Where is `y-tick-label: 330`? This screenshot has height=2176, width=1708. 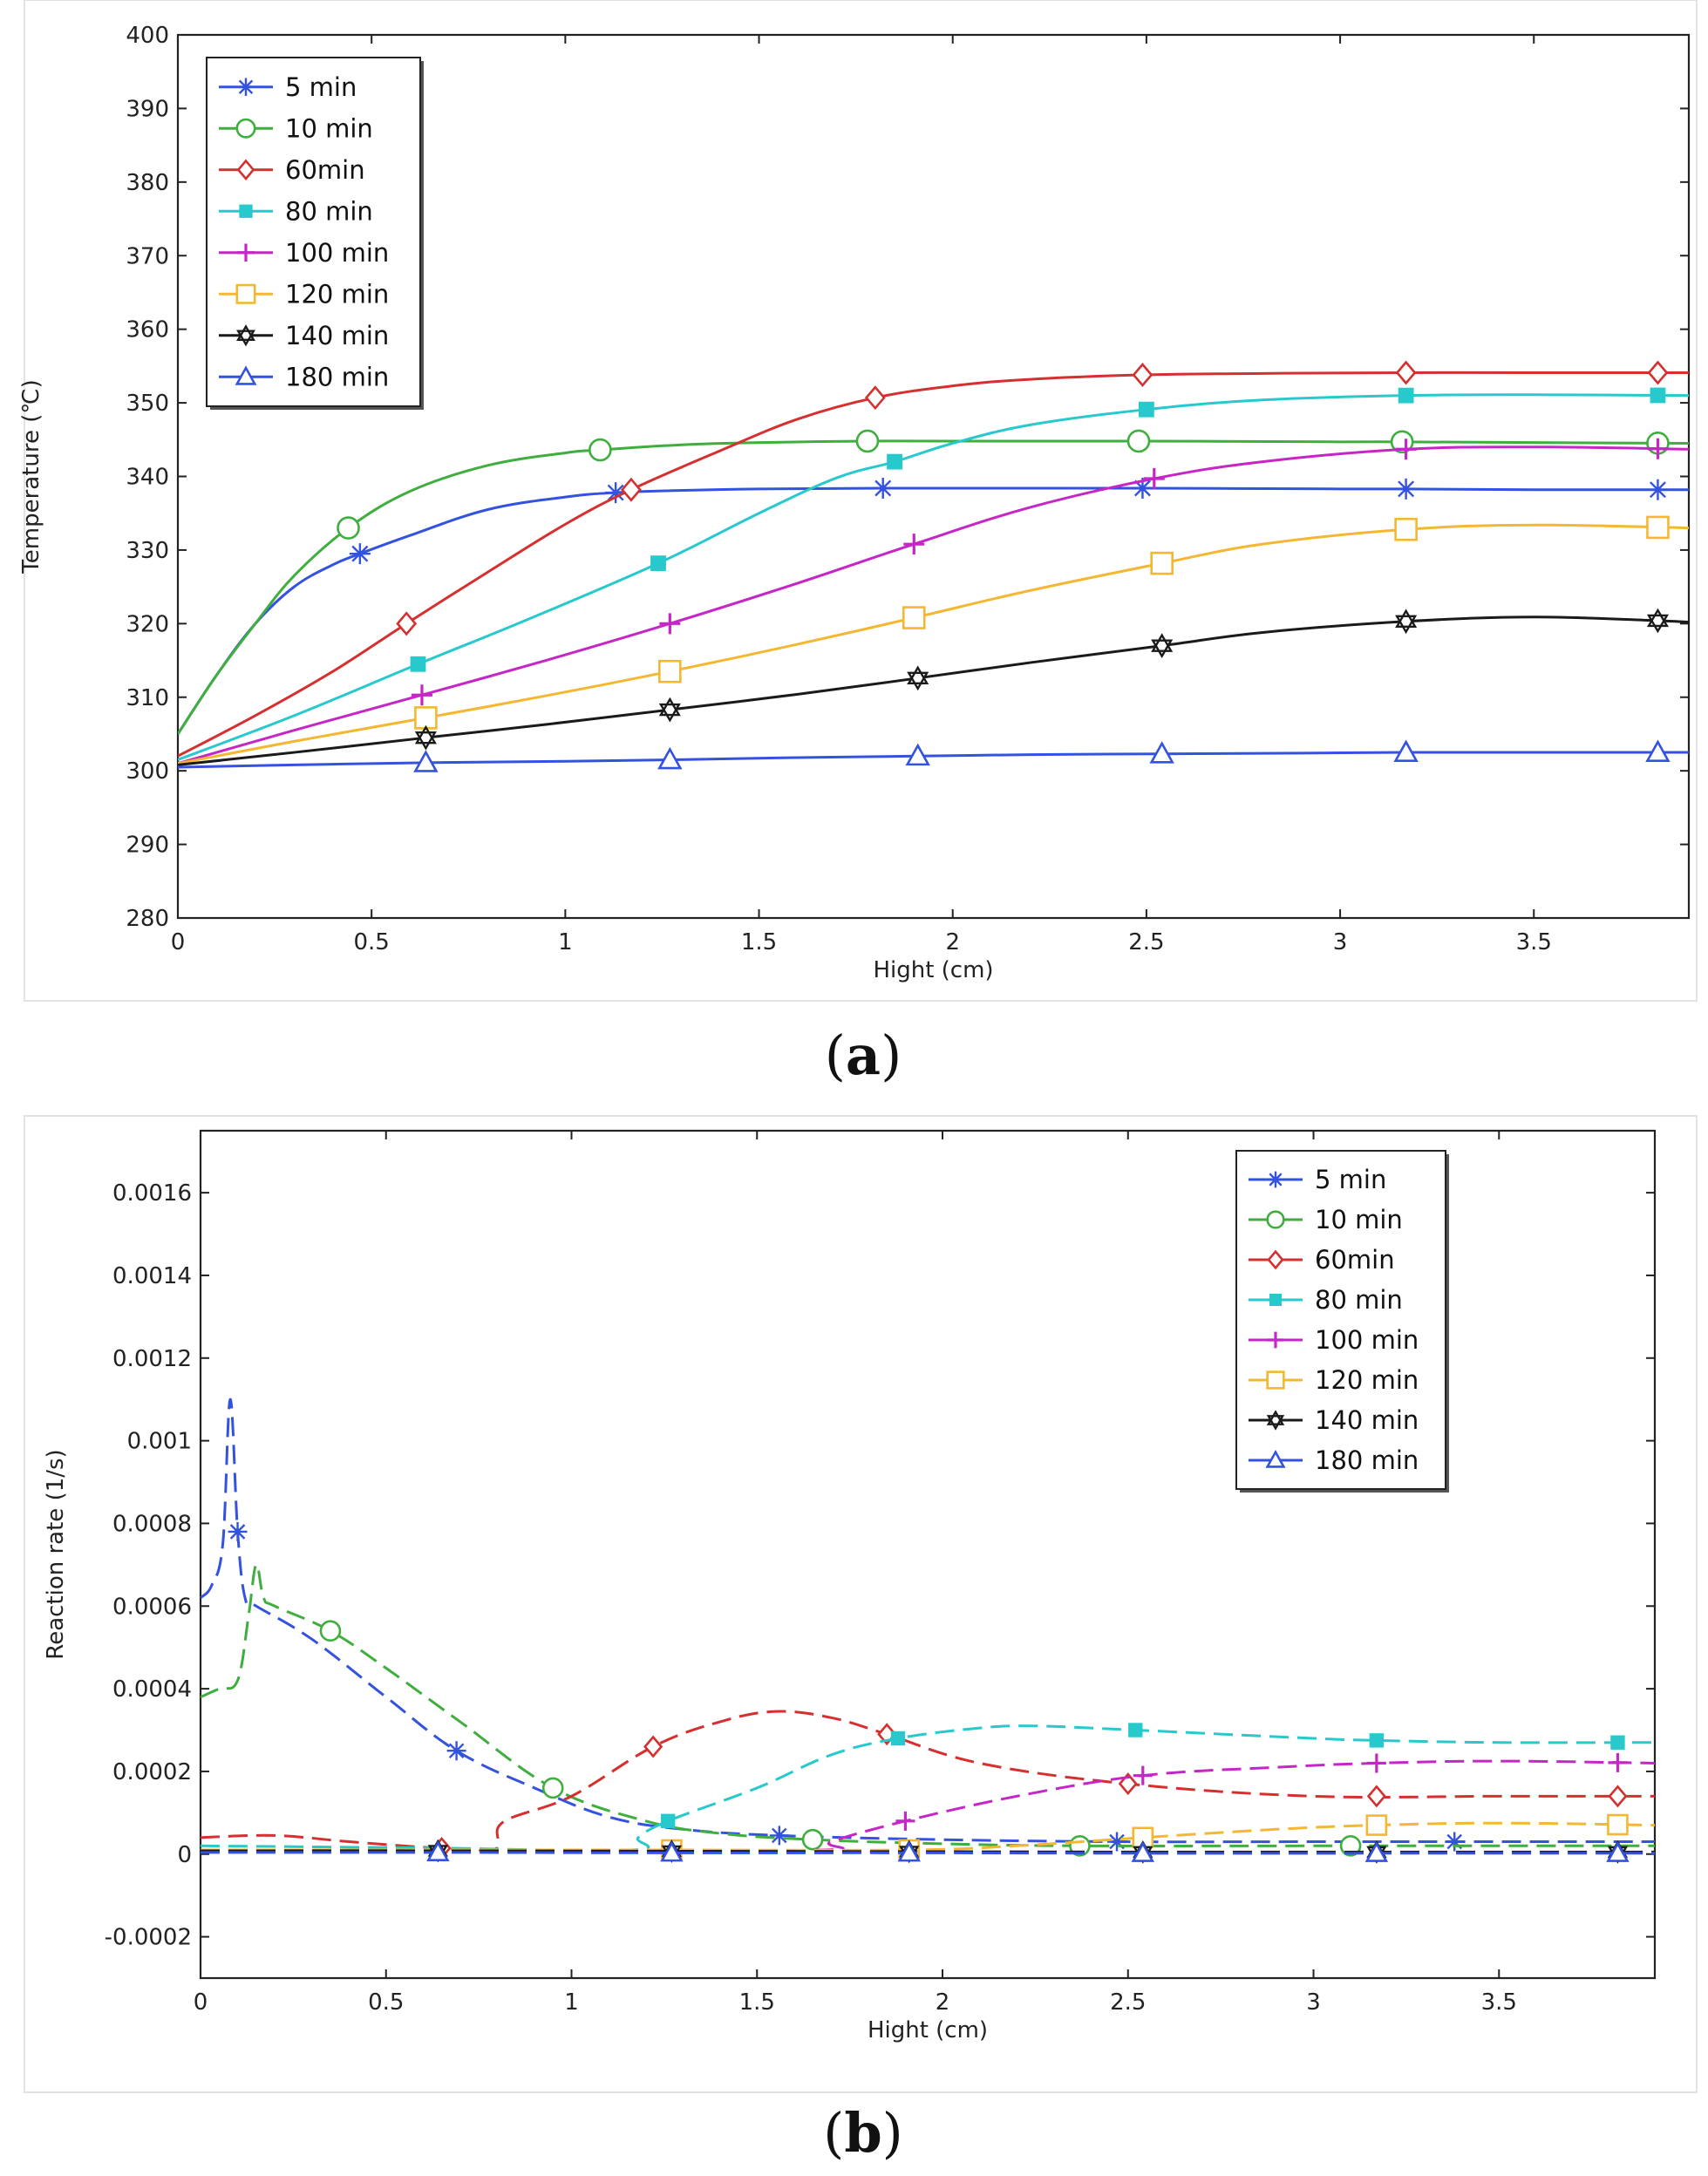
y-tick-label: 330 is located at coordinates (148, 551).